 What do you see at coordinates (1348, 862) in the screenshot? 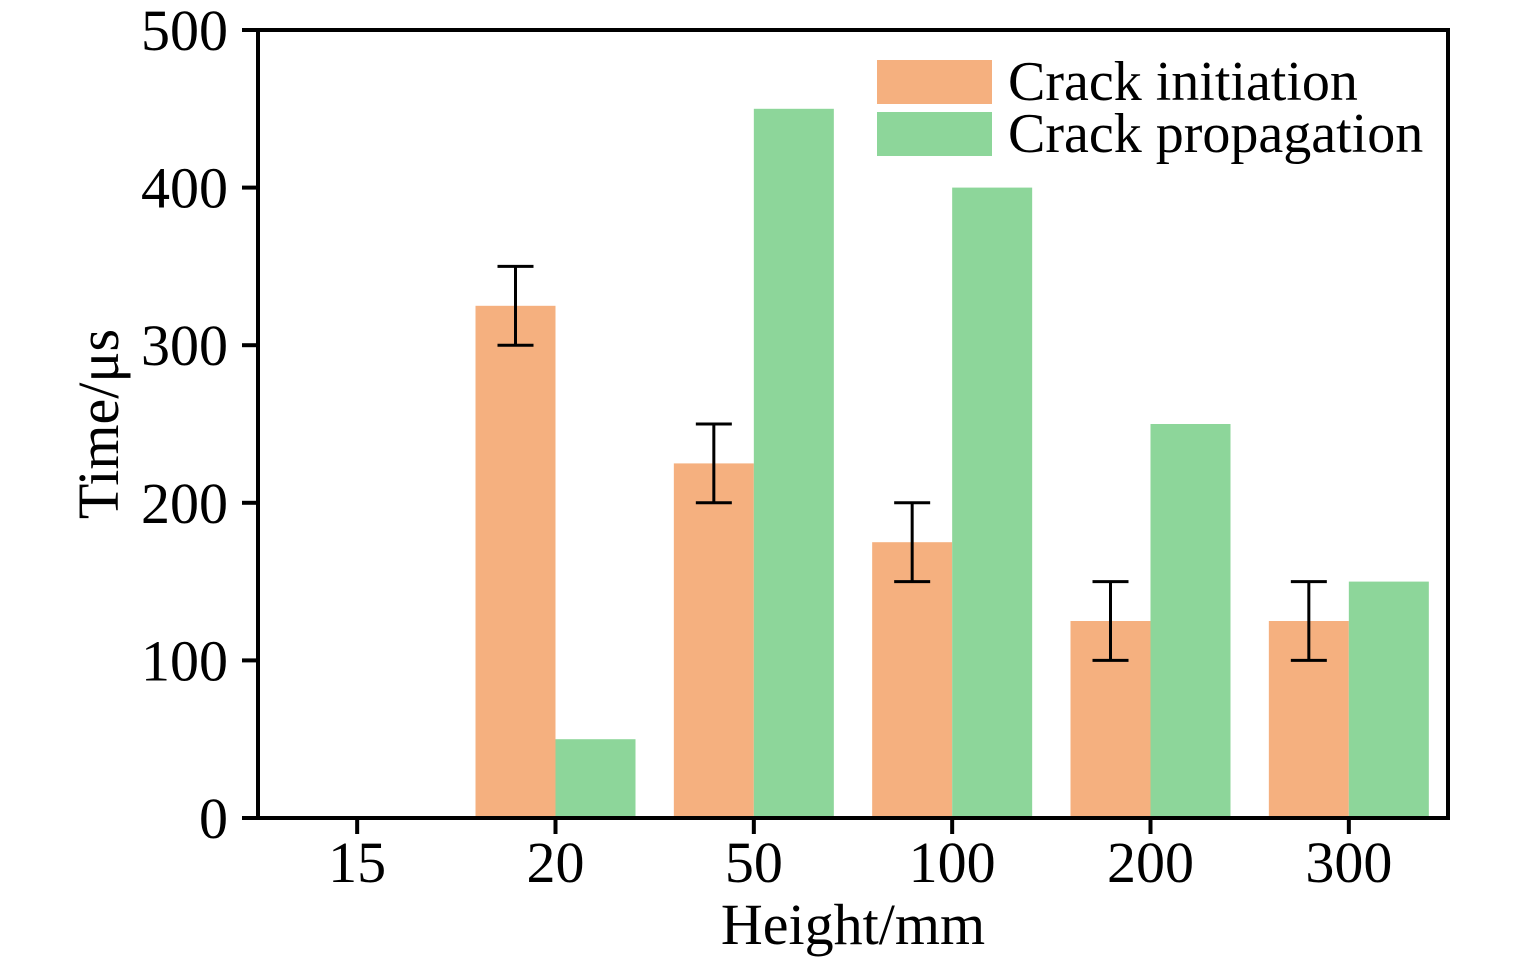
I see `x-tick-label: 300` at bounding box center [1348, 862].